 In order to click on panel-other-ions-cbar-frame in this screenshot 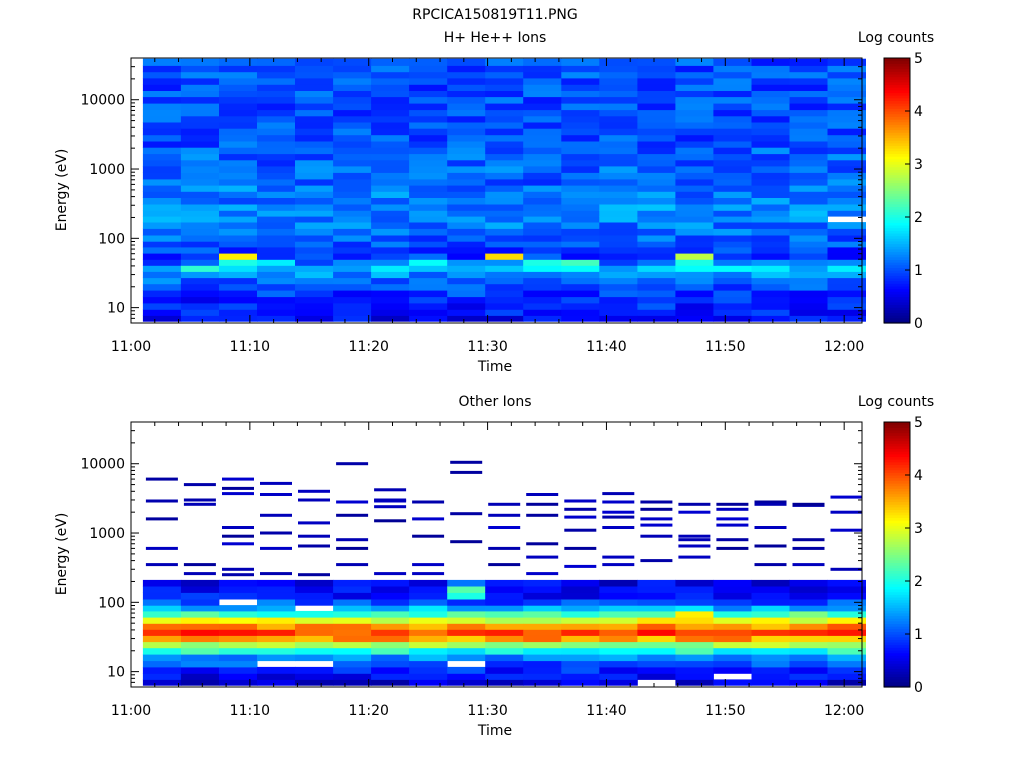, I will do `click(897, 554)`.